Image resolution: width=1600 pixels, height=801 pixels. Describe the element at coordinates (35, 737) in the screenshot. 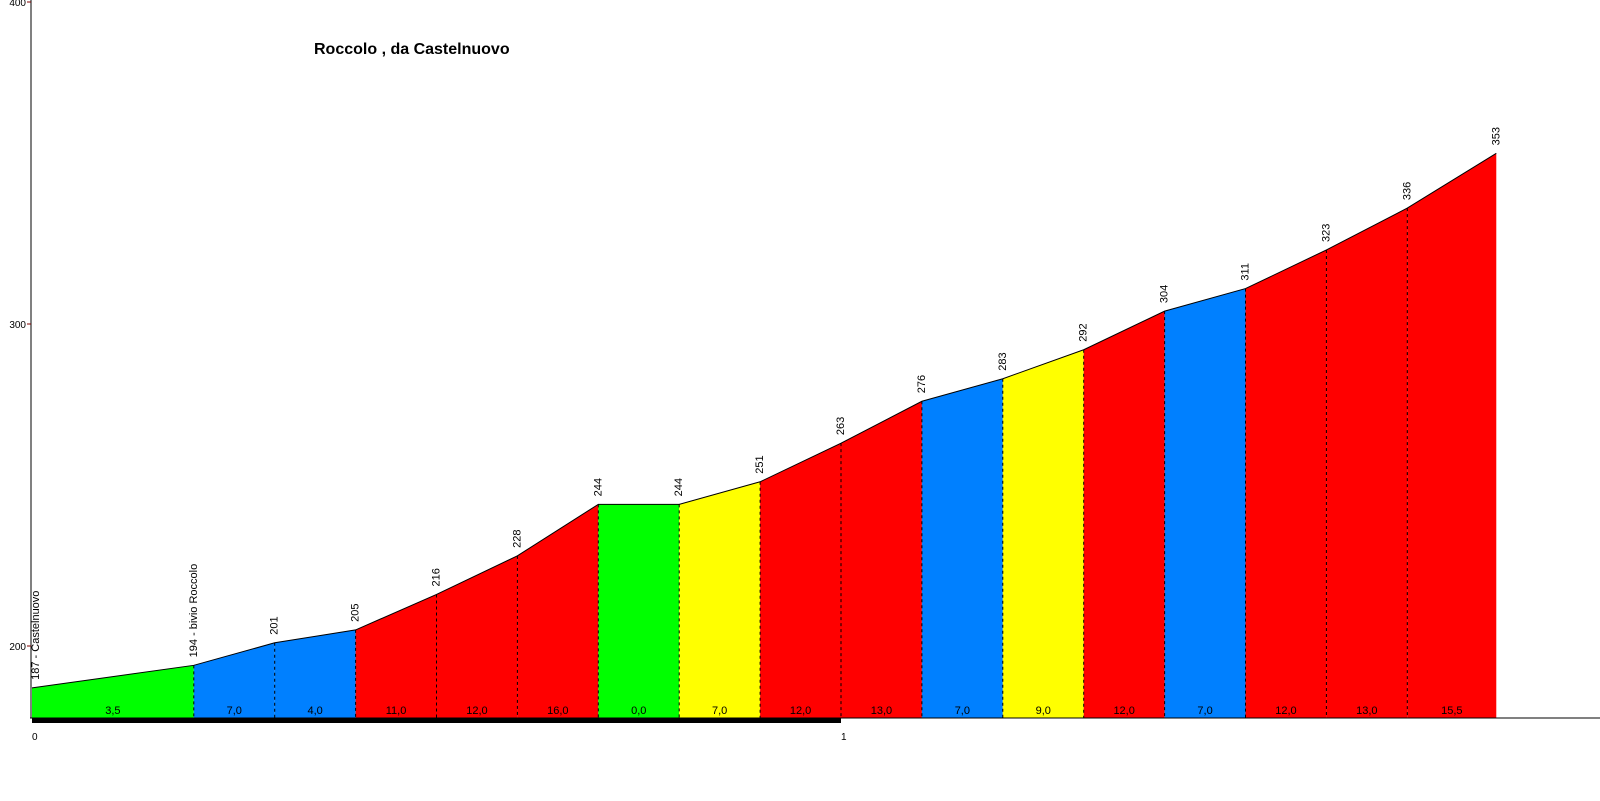

I see `x-tick-label: 0` at that location.